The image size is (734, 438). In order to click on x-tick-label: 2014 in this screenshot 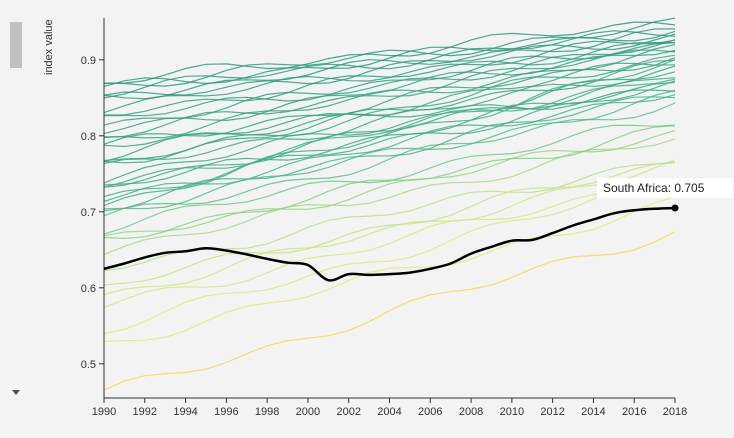, I will do `click(593, 412)`.